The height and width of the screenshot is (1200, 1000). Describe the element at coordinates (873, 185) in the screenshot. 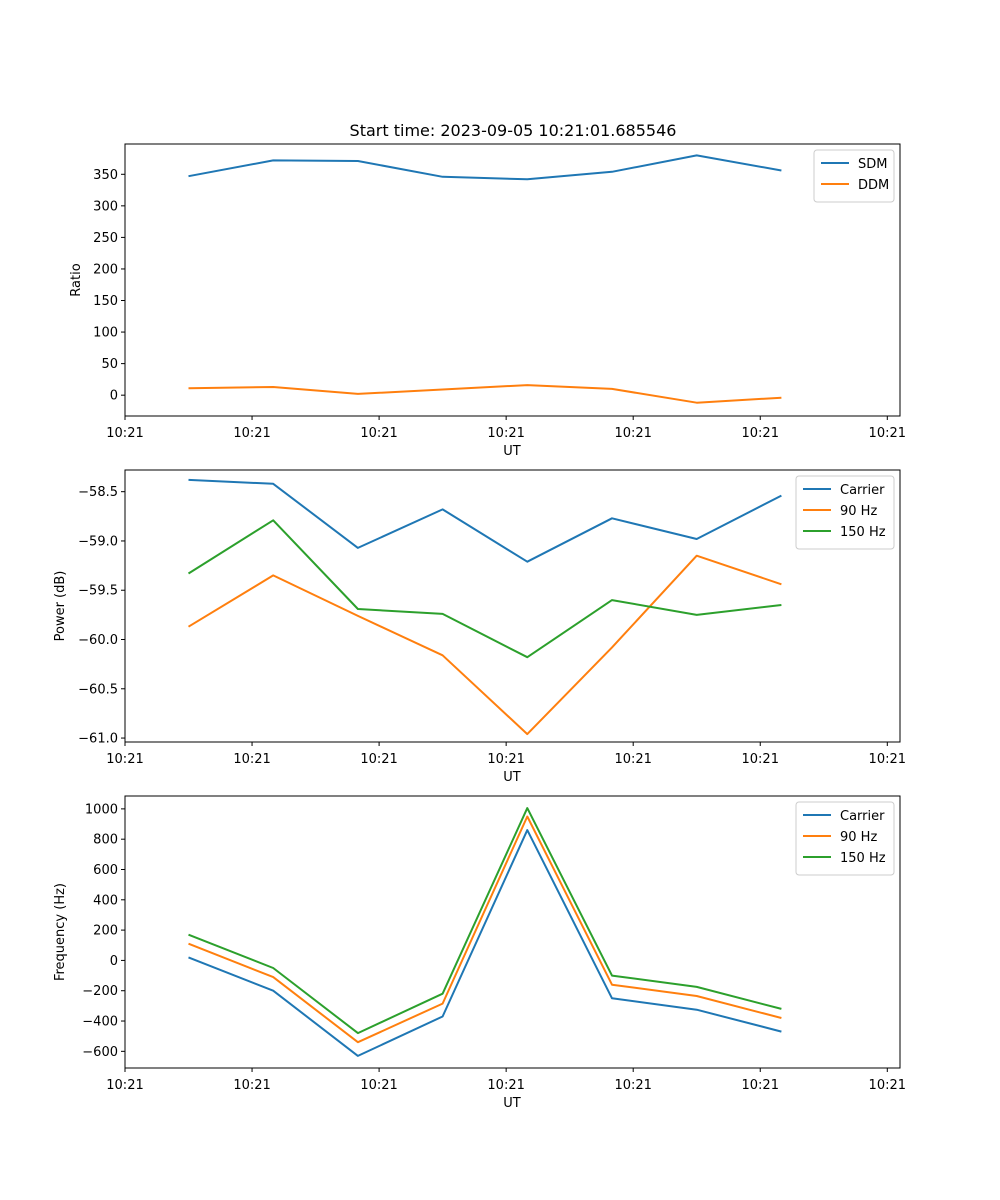

I see `legend-label-ddm: DDM` at that location.